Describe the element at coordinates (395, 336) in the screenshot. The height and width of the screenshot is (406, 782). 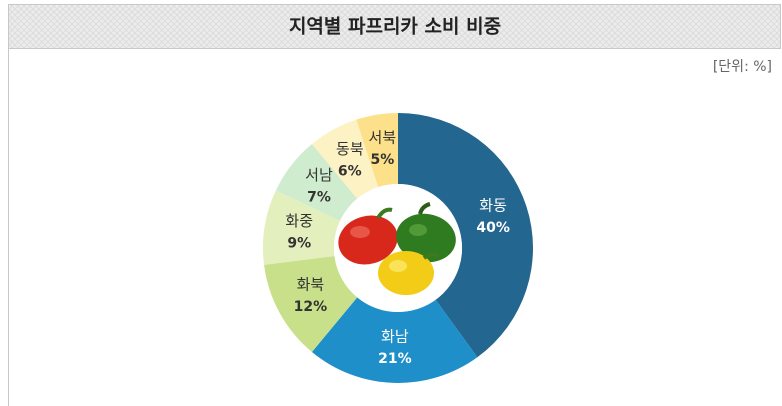
I see `category-label: 화남` at that location.